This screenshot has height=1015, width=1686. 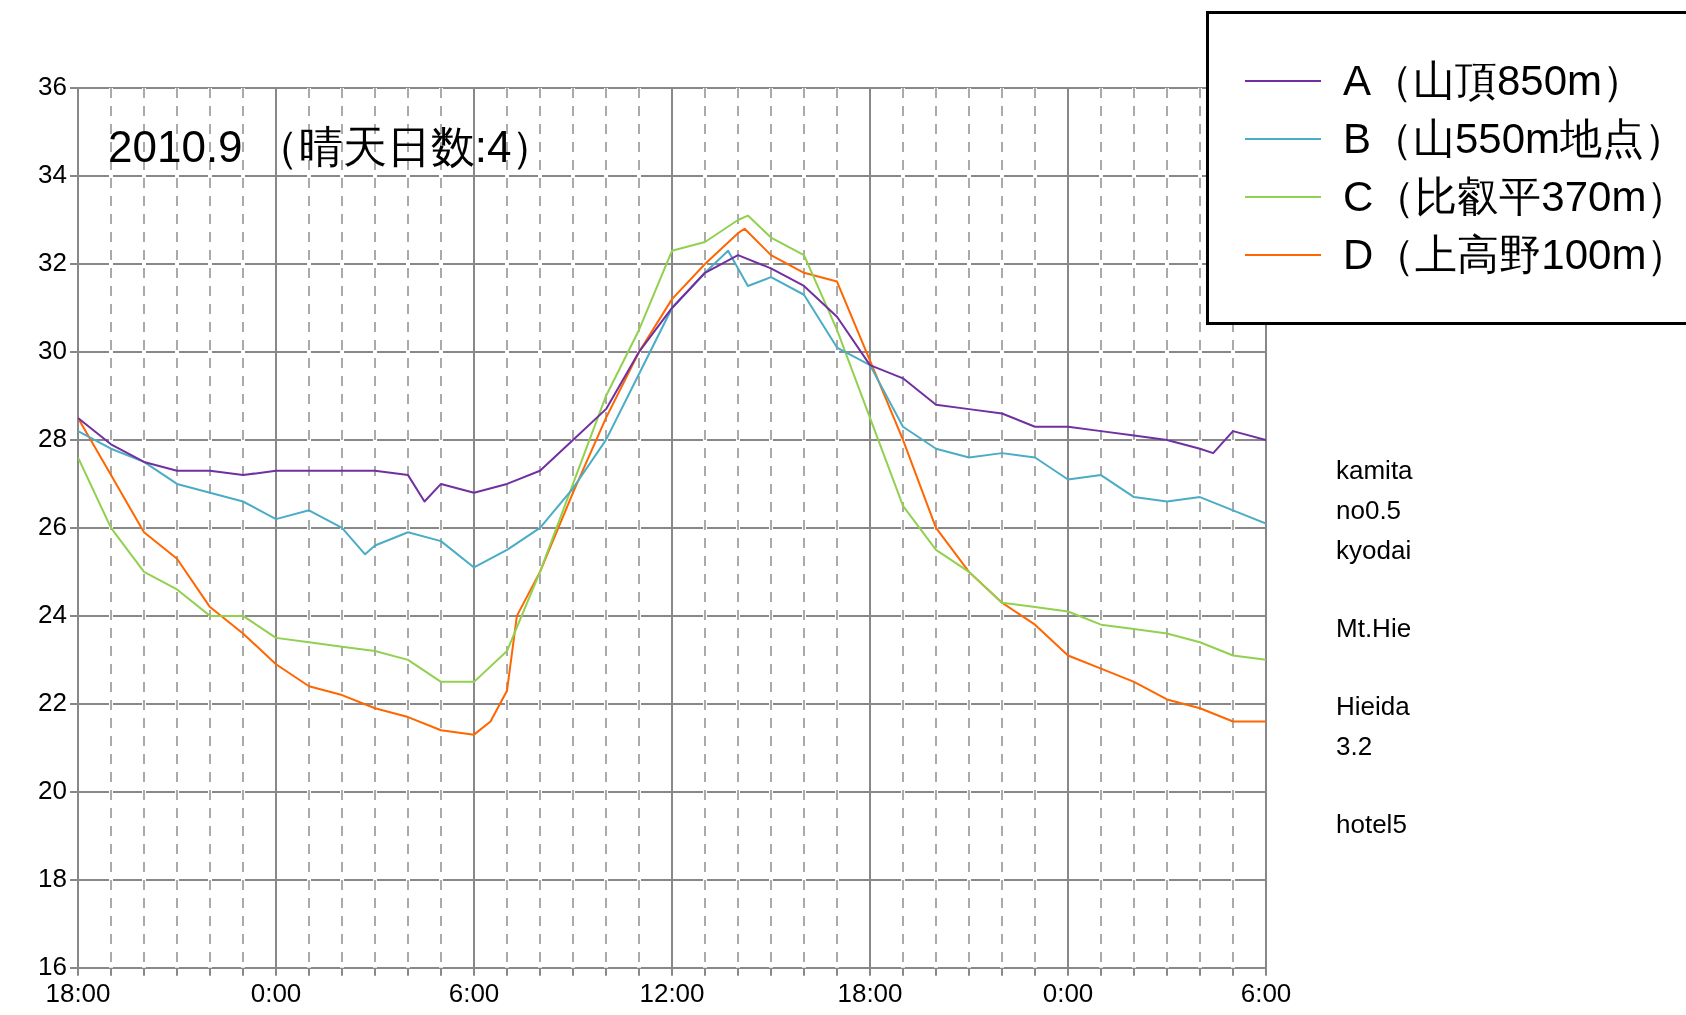 What do you see at coordinates (52, 702) in the screenshot?
I see `y-tick-label: 22` at bounding box center [52, 702].